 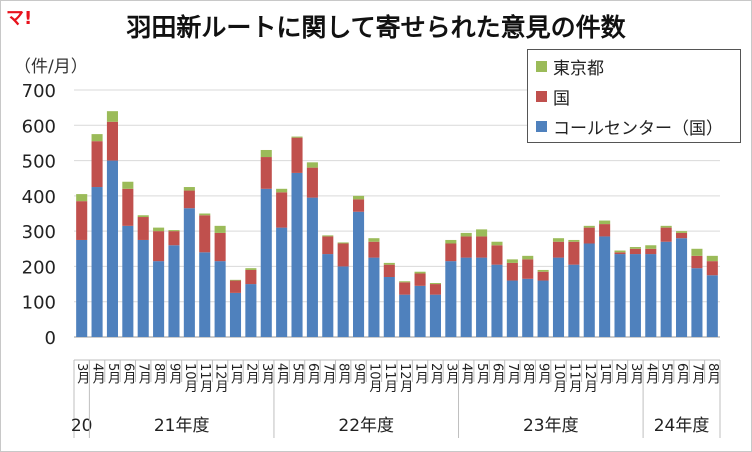 I want to click on y-tick-label: 200, so click(x=39, y=267).